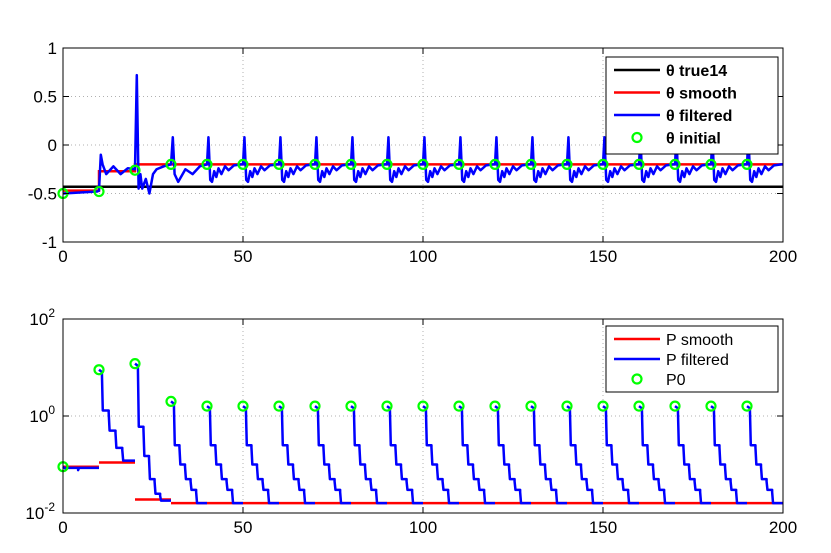 This screenshot has width=831, height=553. What do you see at coordinates (42, 194) in the screenshot?
I see `y-tick-label: -0.5` at bounding box center [42, 194].